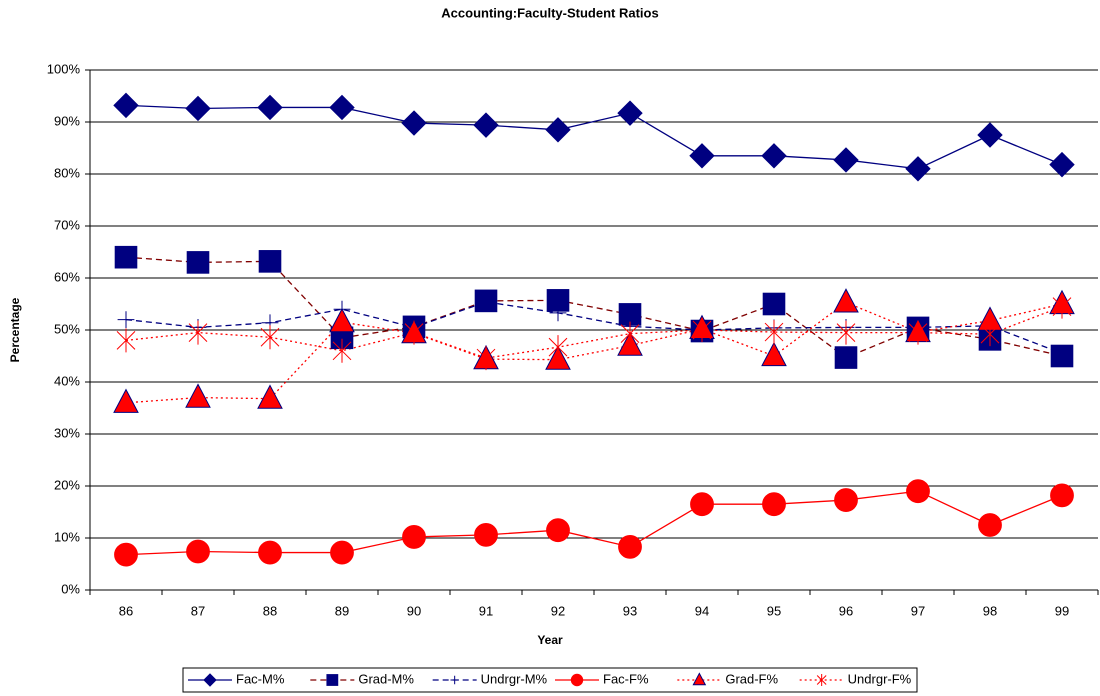 The width and height of the screenshot is (1100, 696). I want to click on x-tick-label: 96, so click(846, 610).